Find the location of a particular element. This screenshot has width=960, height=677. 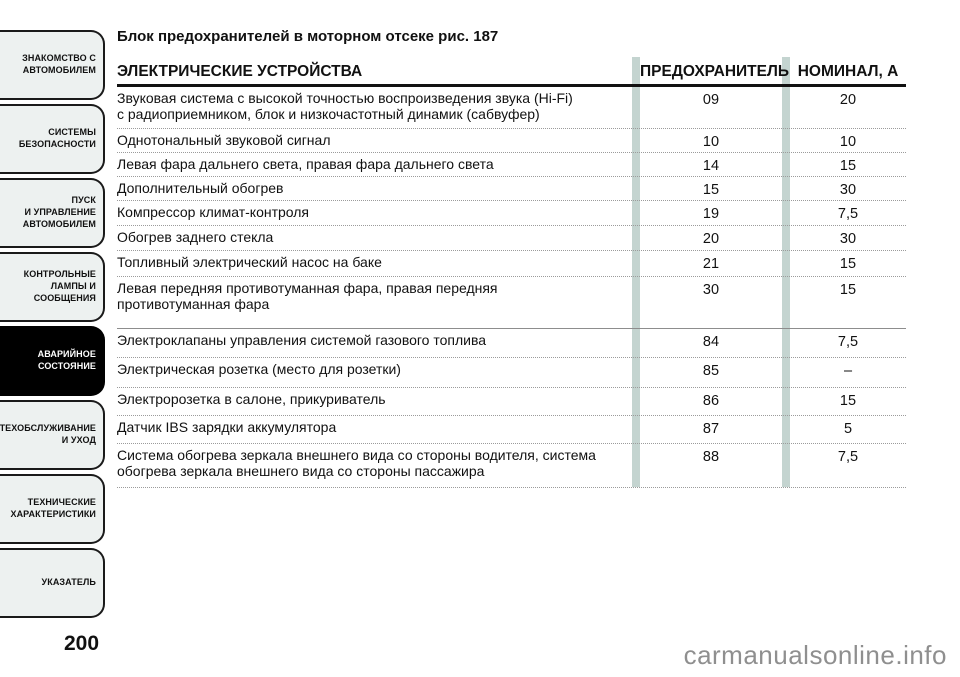

sidebar-tab-4: КОНТРОЛЬНЫЕ ЛАМПЫ И СООБЩЕНИЯ is located at coordinates (52, 287).